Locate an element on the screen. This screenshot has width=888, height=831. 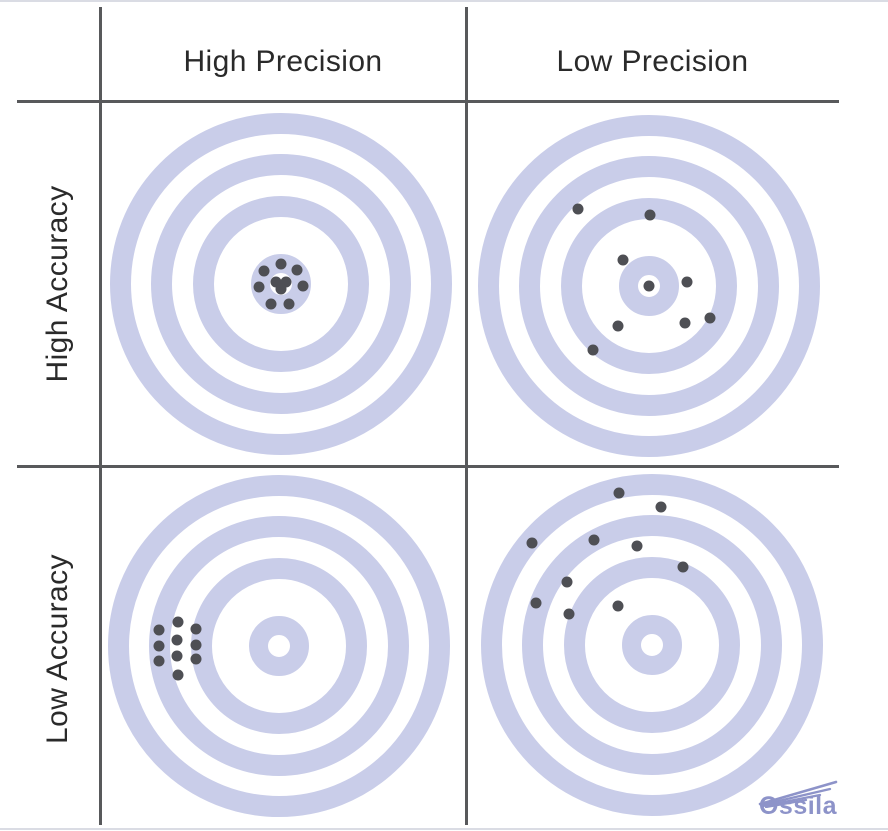
grid-horizontal-line-middle is located at coordinates (428, 466).